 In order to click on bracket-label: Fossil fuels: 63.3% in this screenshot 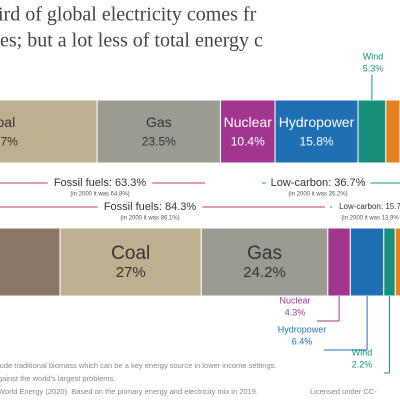, I will do `click(100, 183)`.